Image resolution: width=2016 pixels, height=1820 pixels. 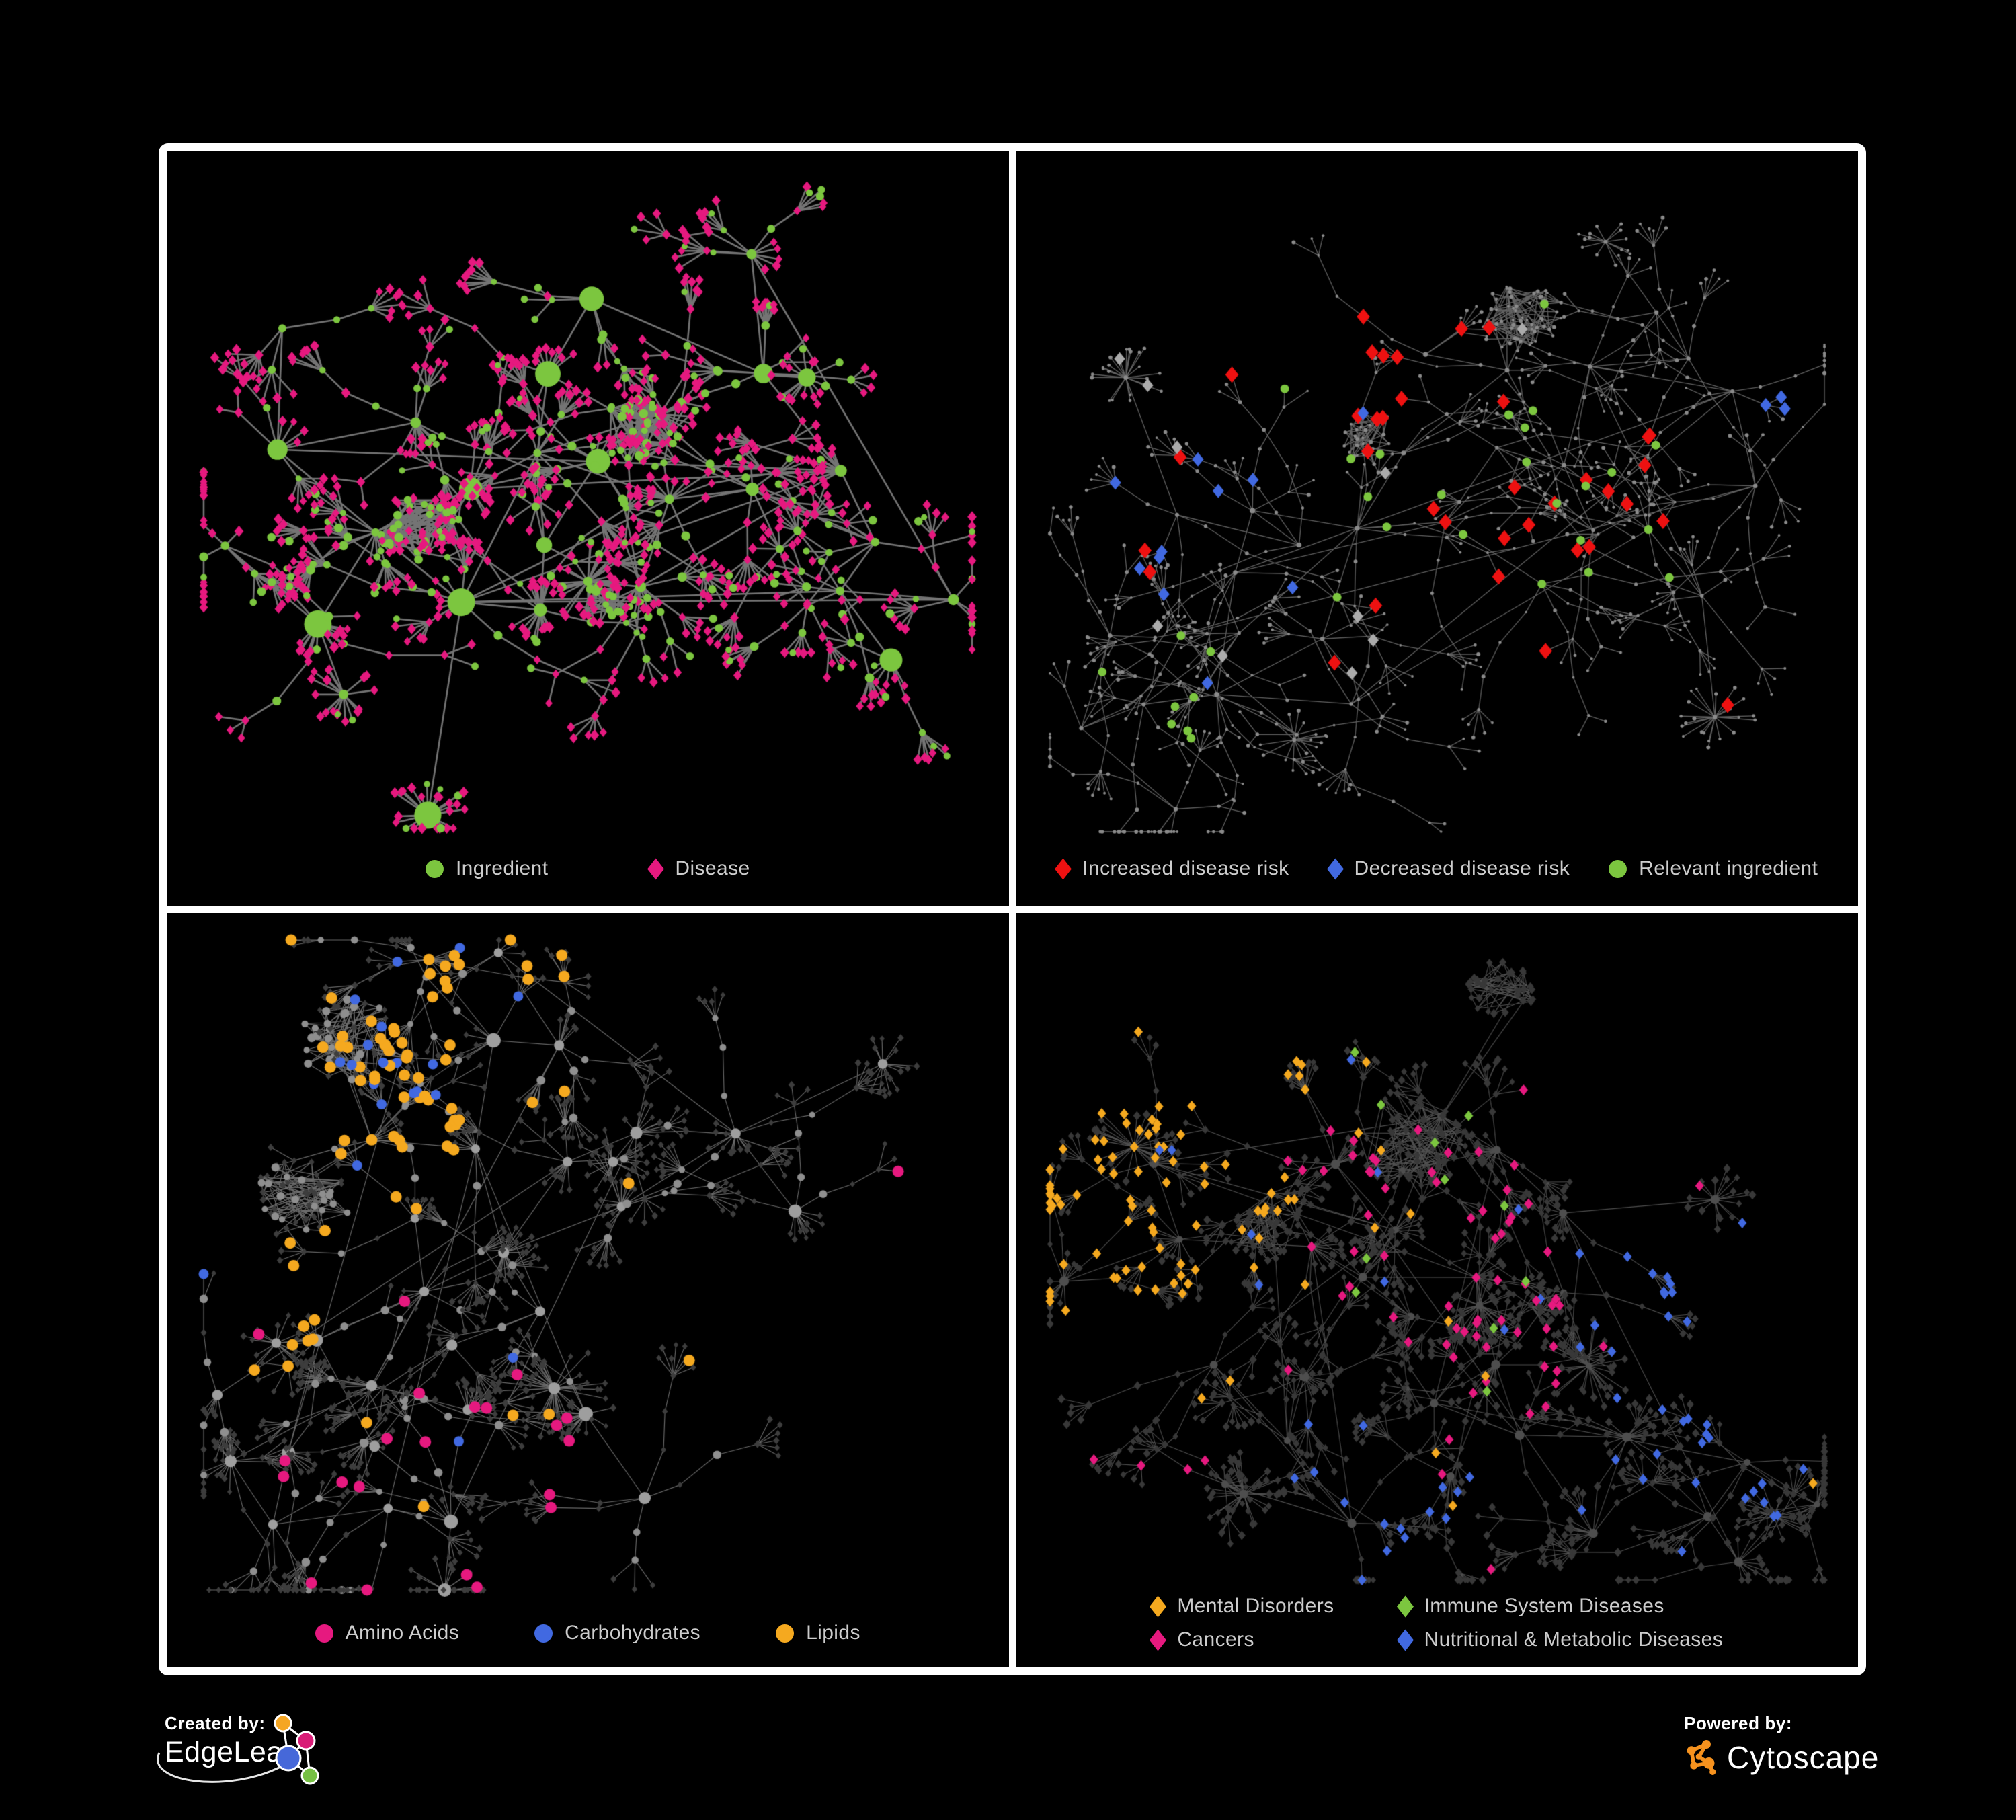 What do you see at coordinates (1803, 1757) in the screenshot?
I see `cytoscape-logo-text: Cytoscape` at bounding box center [1803, 1757].